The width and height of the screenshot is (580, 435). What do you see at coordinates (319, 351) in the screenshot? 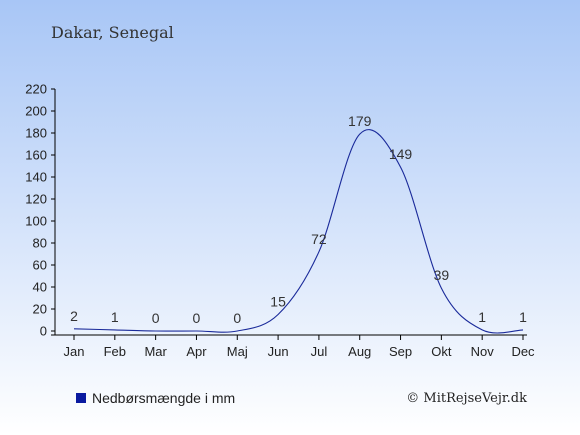
I see `x-tick-label: Jul` at bounding box center [319, 351].